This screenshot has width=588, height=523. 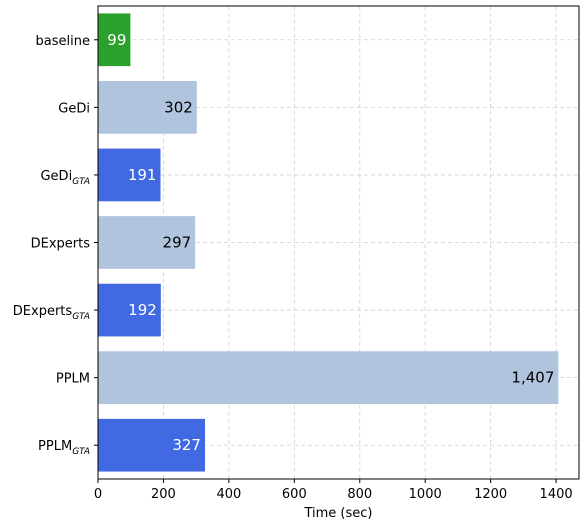 I want to click on x-tick-label: 1000, so click(x=425, y=494).